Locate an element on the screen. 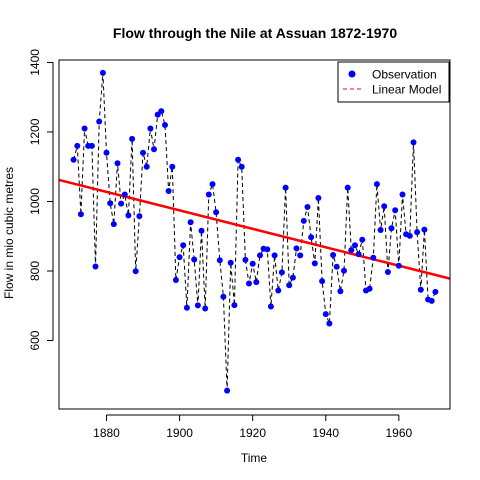 The image size is (480, 480). x-axis-label: Time is located at coordinates (254, 458).